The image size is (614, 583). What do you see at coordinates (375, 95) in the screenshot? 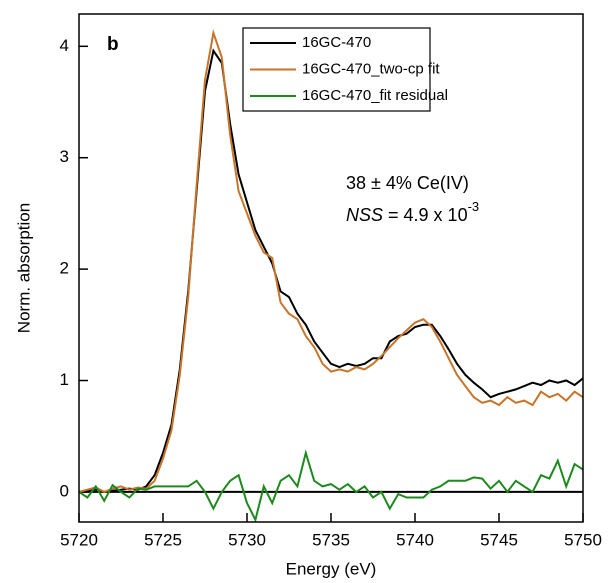
I see `legend-label: 16GC-470_fit residual` at bounding box center [375, 95].